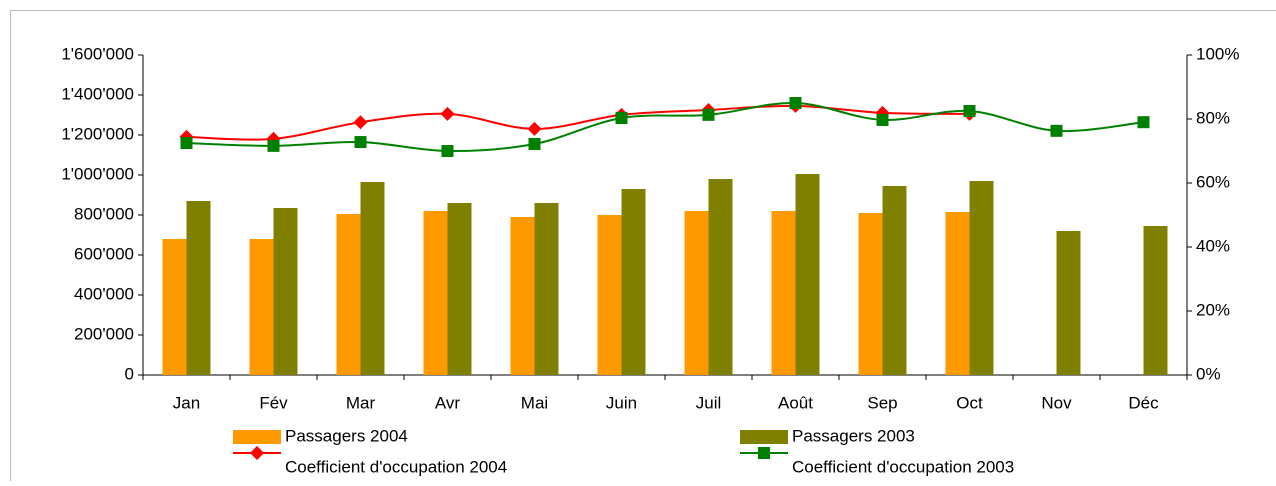 Image resolution: width=1276 pixels, height=486 pixels. Describe the element at coordinates (129, 373) in the screenshot. I see `y-tick-label: 0` at that location.